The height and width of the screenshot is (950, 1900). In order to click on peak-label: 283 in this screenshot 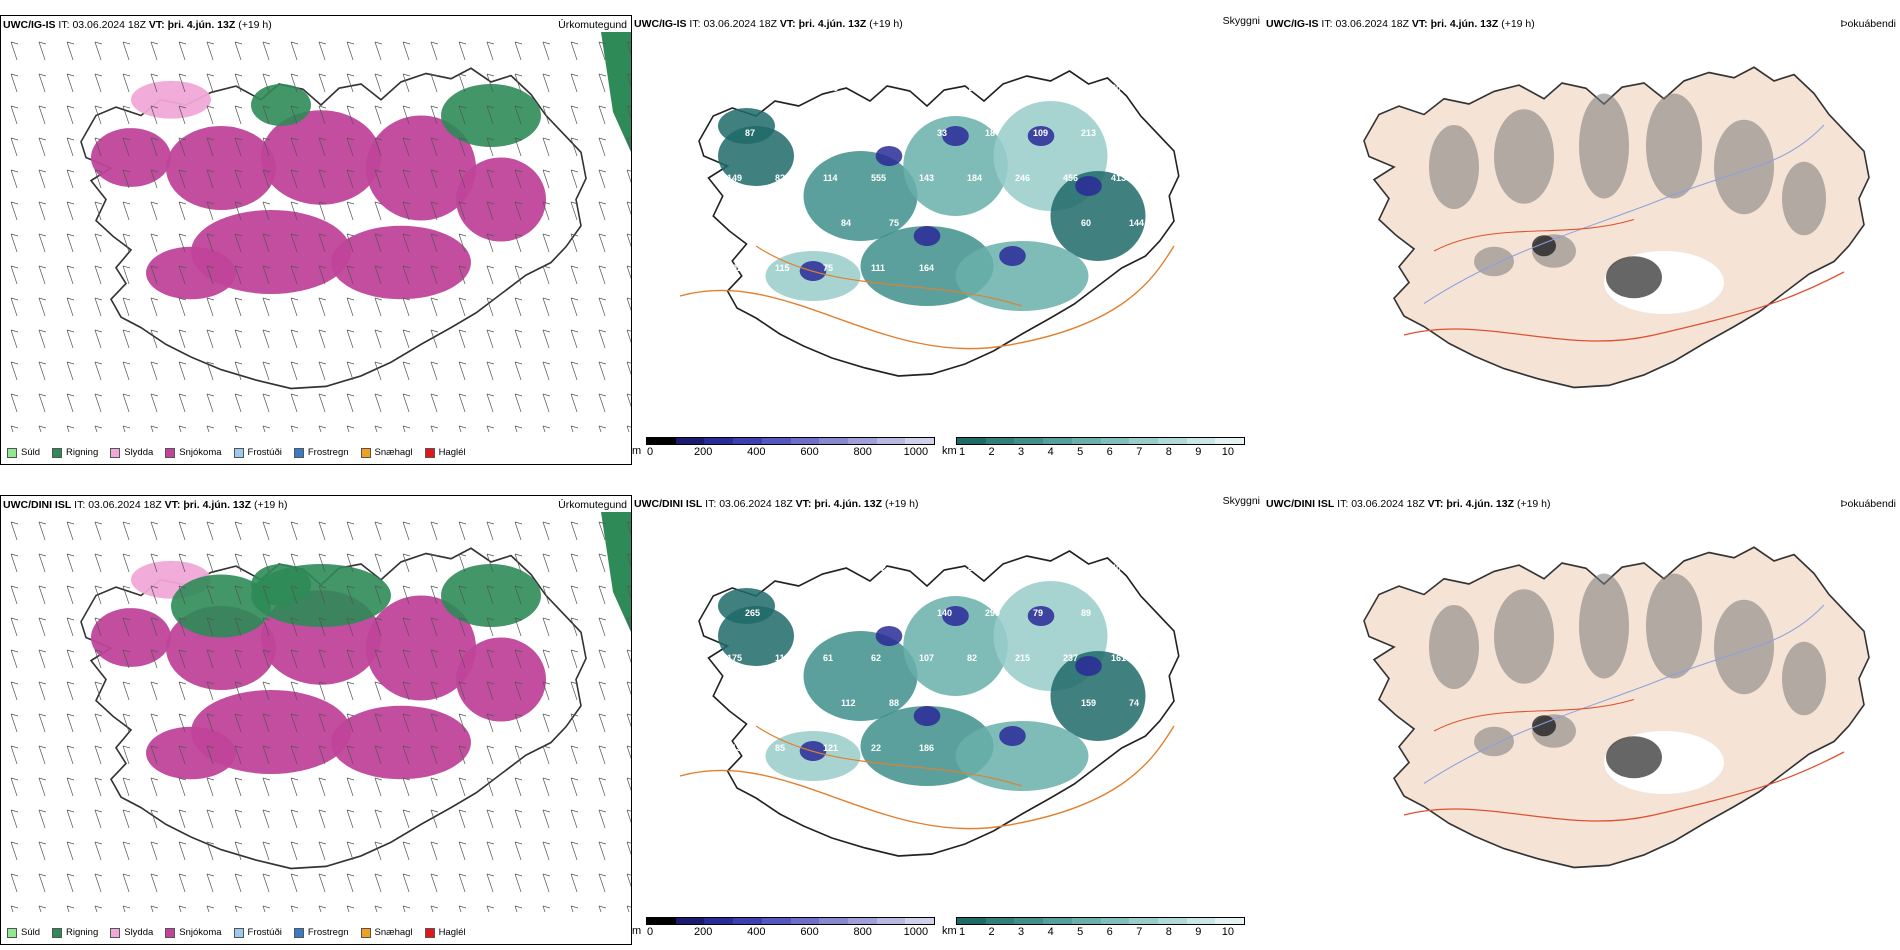, I will do `click(974, 568)`.